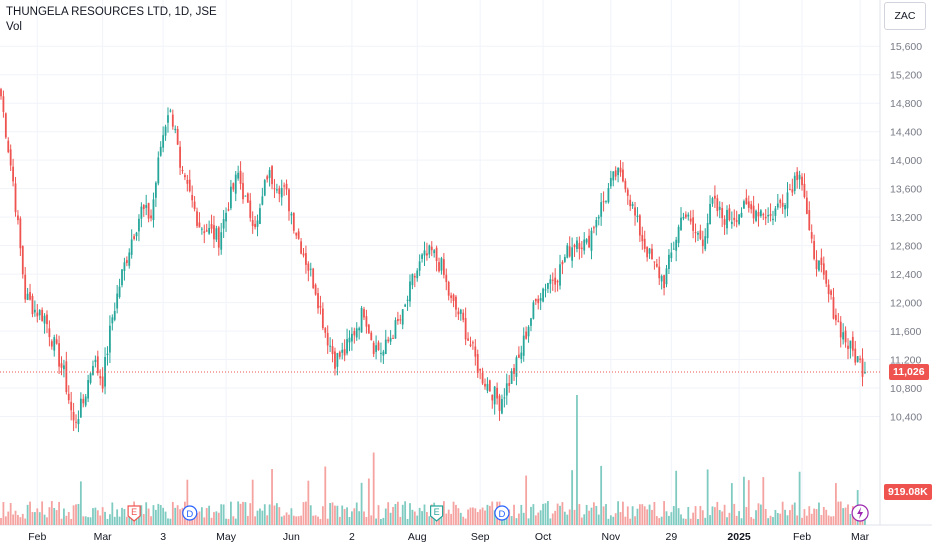  I want to click on dividend-marker-icon, so click(190, 513).